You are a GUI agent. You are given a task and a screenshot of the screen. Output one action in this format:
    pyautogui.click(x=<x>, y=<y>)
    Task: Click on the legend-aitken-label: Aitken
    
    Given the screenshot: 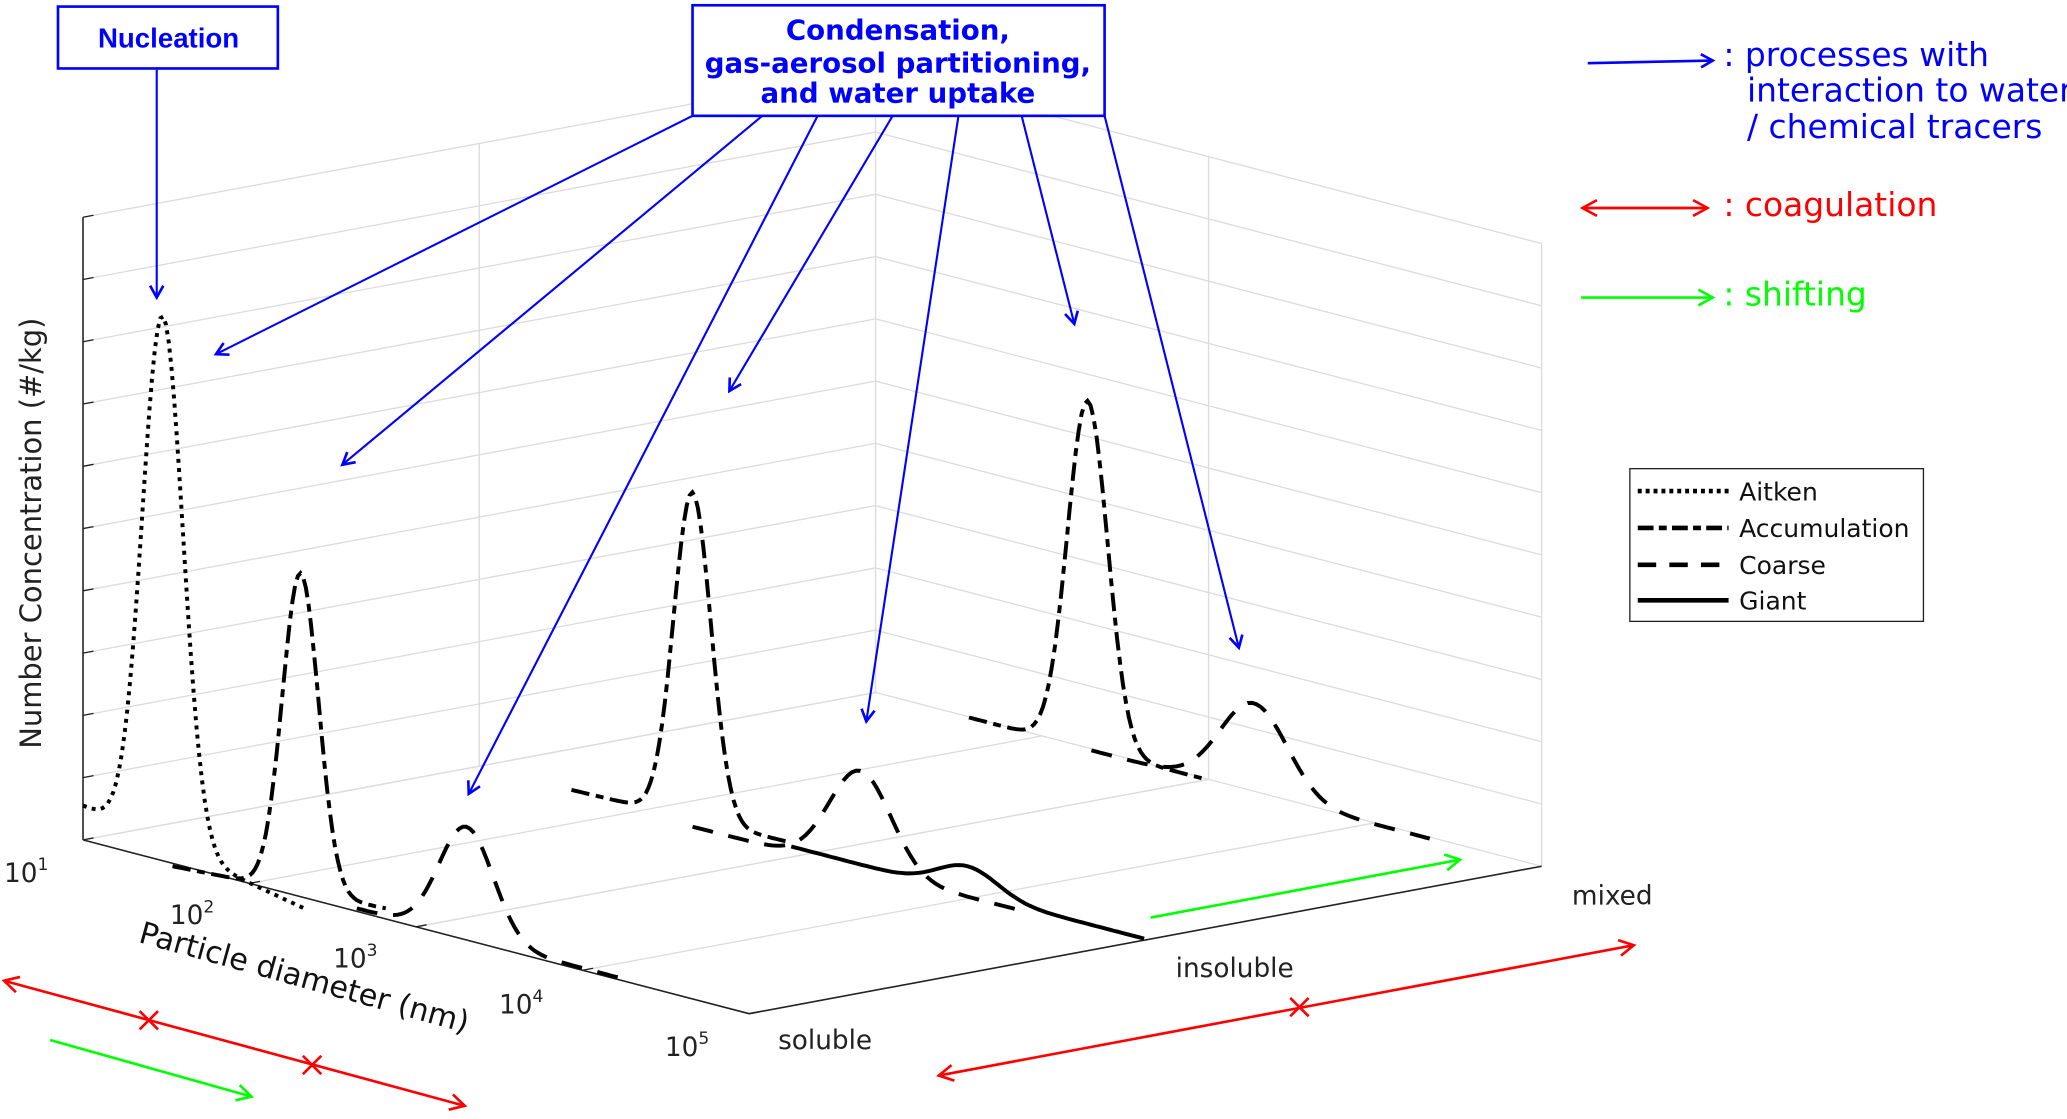 What is the action you would take?
    pyautogui.click(x=1778, y=491)
    